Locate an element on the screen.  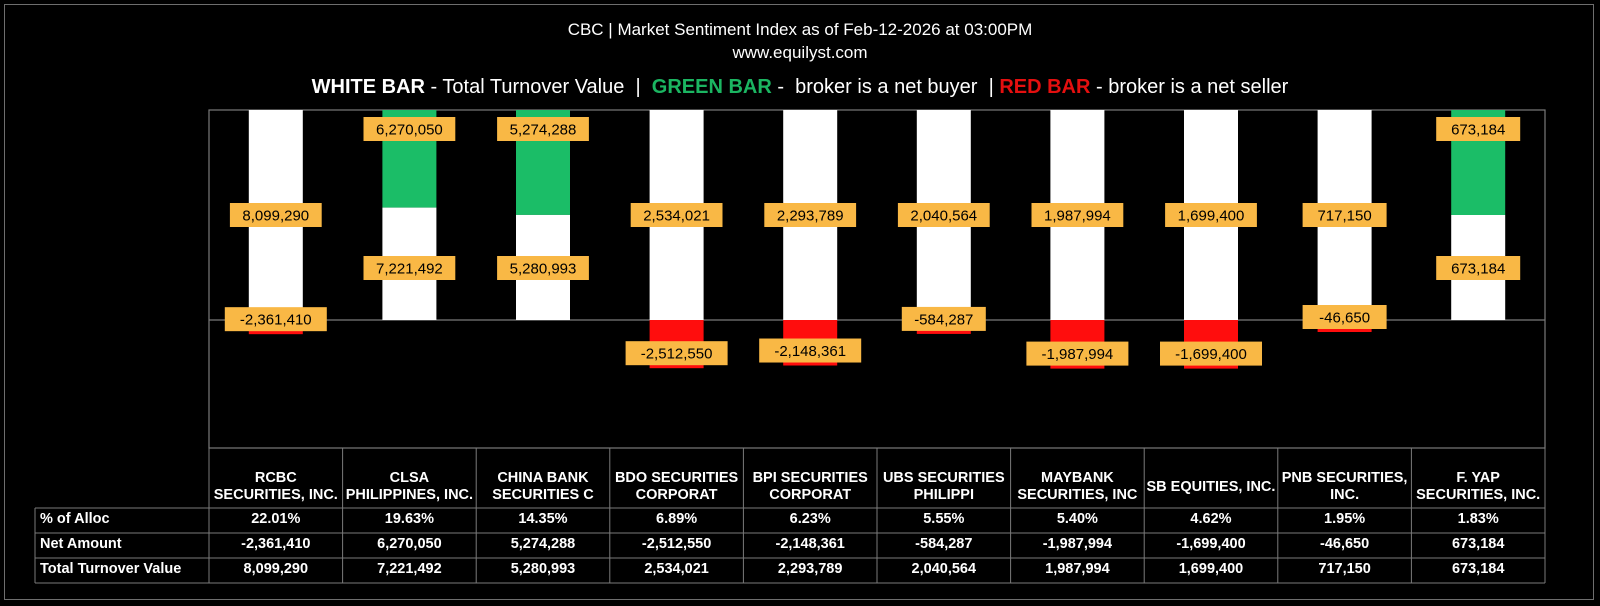
turnover-label-2: 5,280,993 is located at coordinates (543, 268).